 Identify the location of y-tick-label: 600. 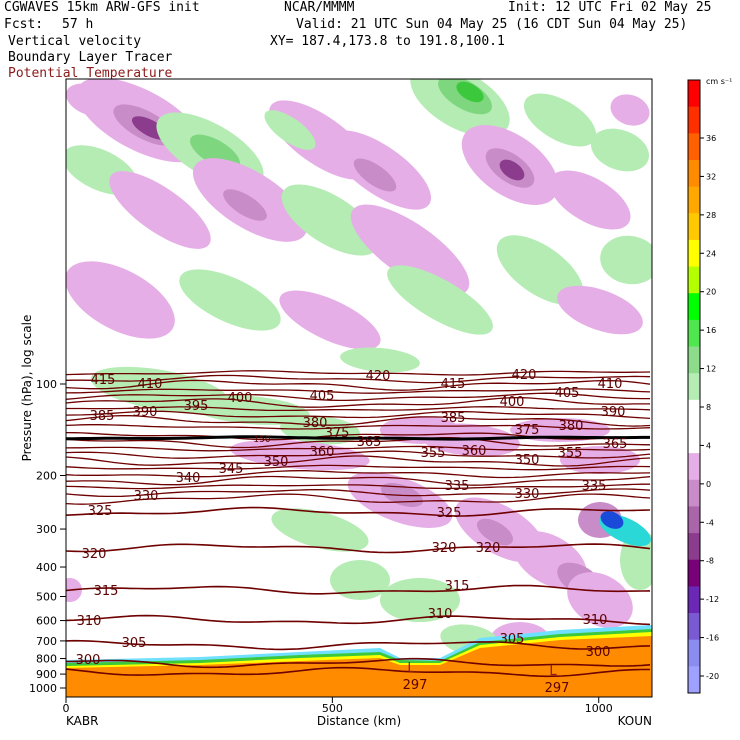
(46, 621).